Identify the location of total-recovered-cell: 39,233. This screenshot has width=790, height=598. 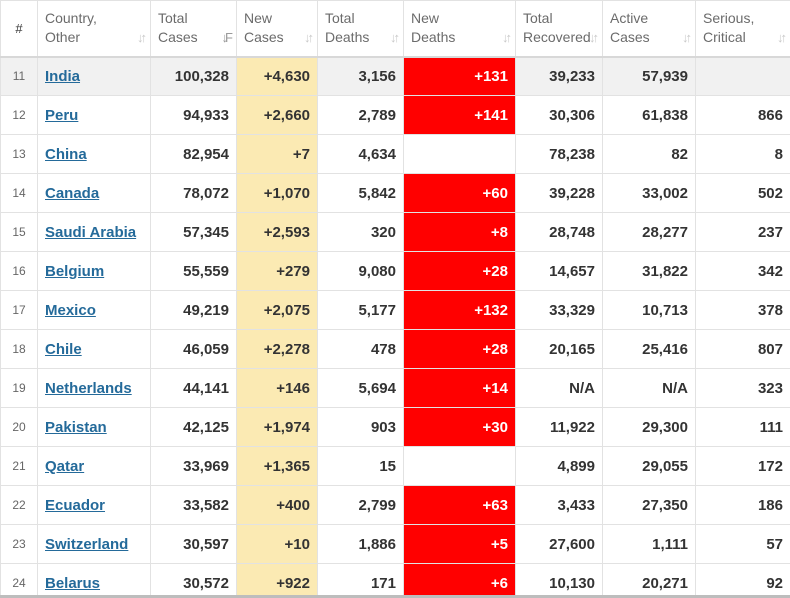
(559, 76).